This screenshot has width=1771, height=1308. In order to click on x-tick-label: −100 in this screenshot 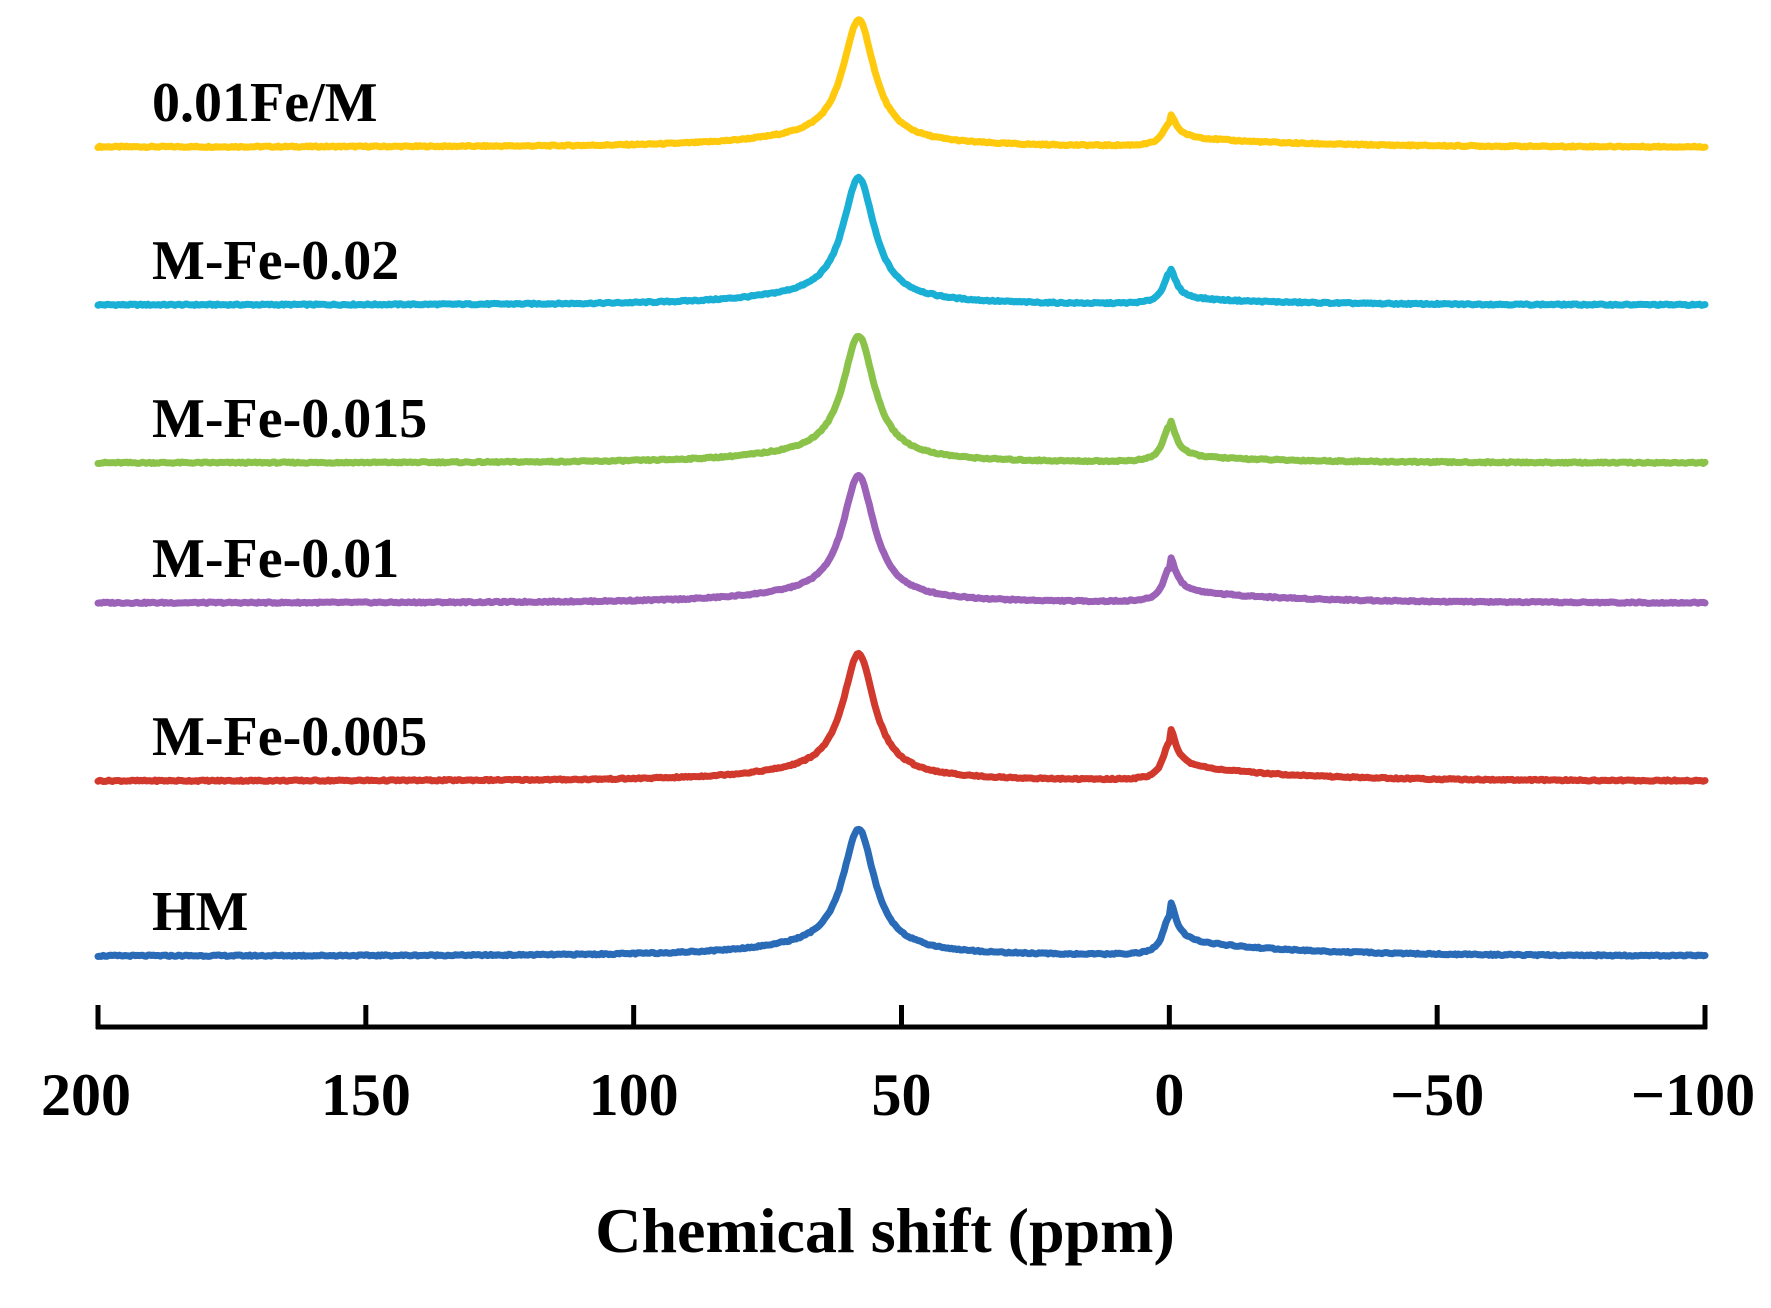, I will do `click(1693, 1095)`.